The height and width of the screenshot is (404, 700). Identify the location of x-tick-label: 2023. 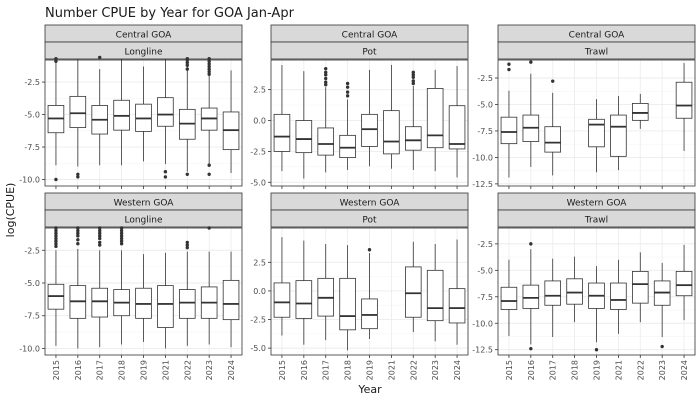
(435, 370).